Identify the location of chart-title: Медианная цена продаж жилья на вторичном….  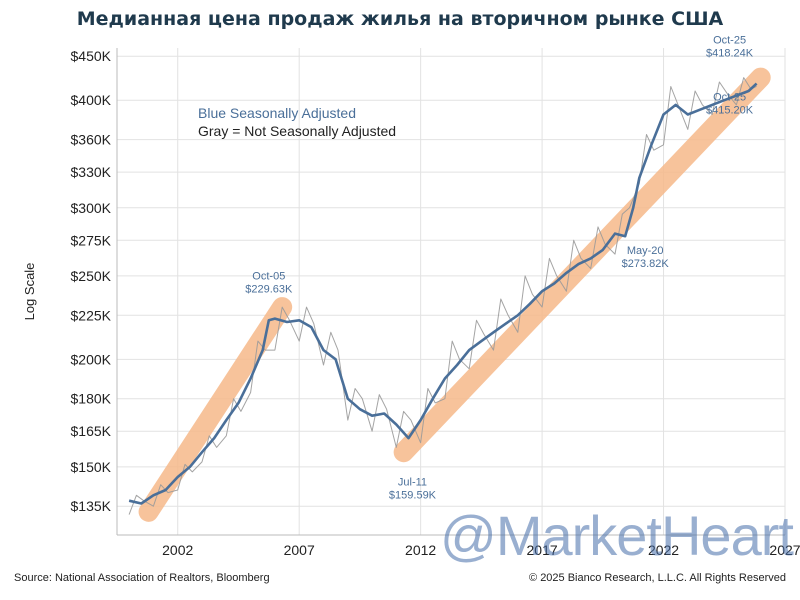
(400, 19).